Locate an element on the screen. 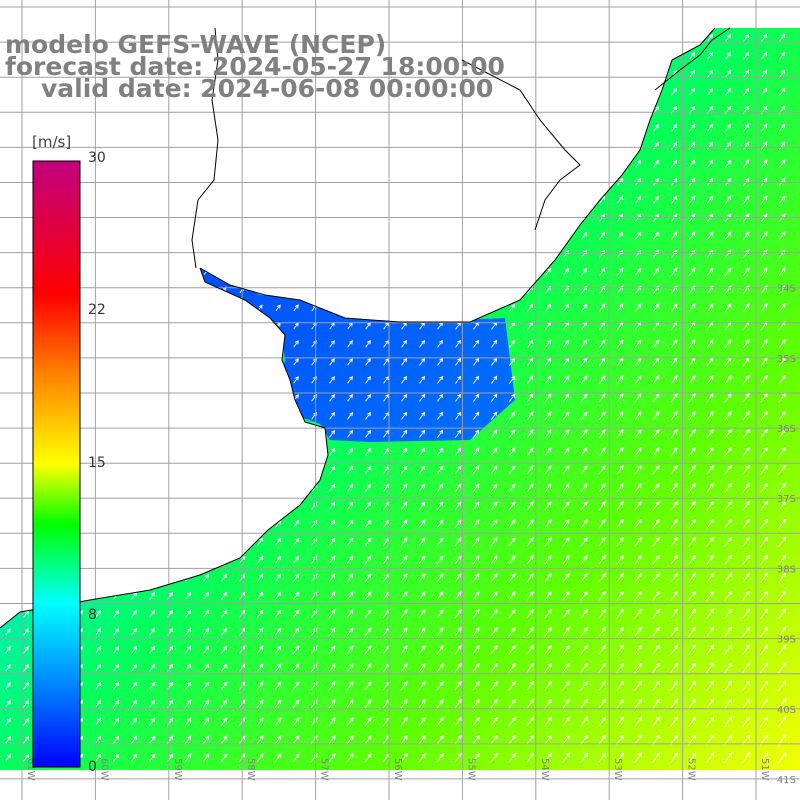  colorbar-tick: 22 is located at coordinates (97, 310).